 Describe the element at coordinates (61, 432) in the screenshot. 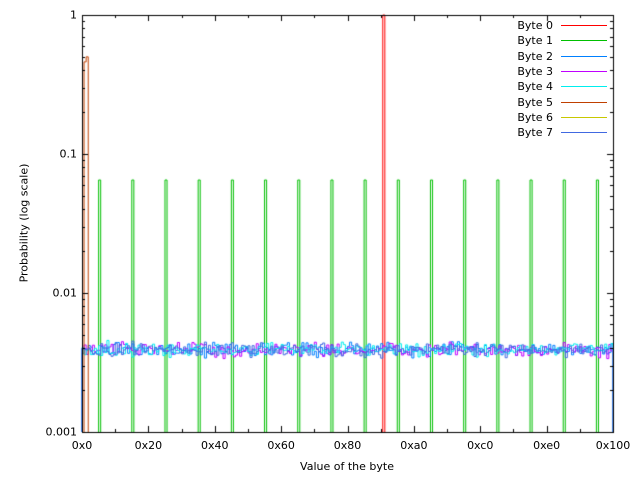

I see `y-tick-label-0-001: 0.001` at that location.